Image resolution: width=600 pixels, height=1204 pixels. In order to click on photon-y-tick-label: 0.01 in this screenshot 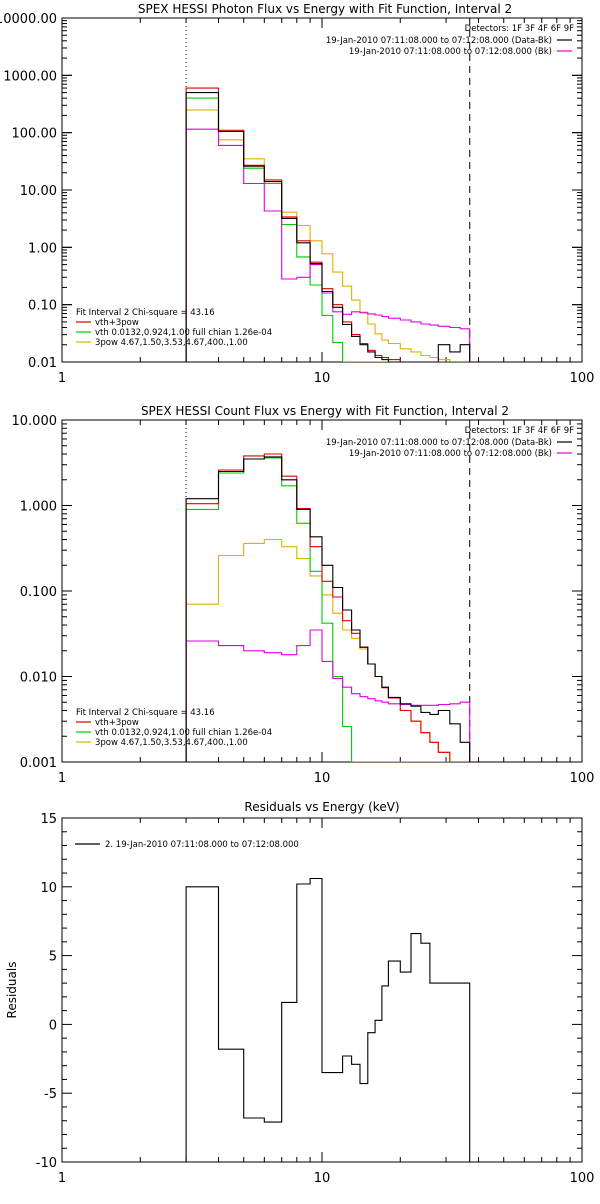, I will do `click(42, 363)`.